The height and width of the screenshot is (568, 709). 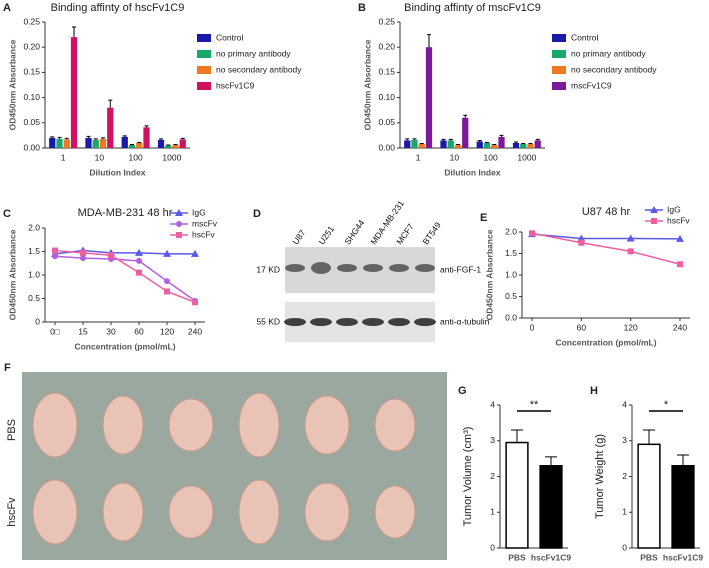 What do you see at coordinates (489, 274) in the screenshot?
I see `y-axis-label: OD450nm Absorbance` at bounding box center [489, 274].